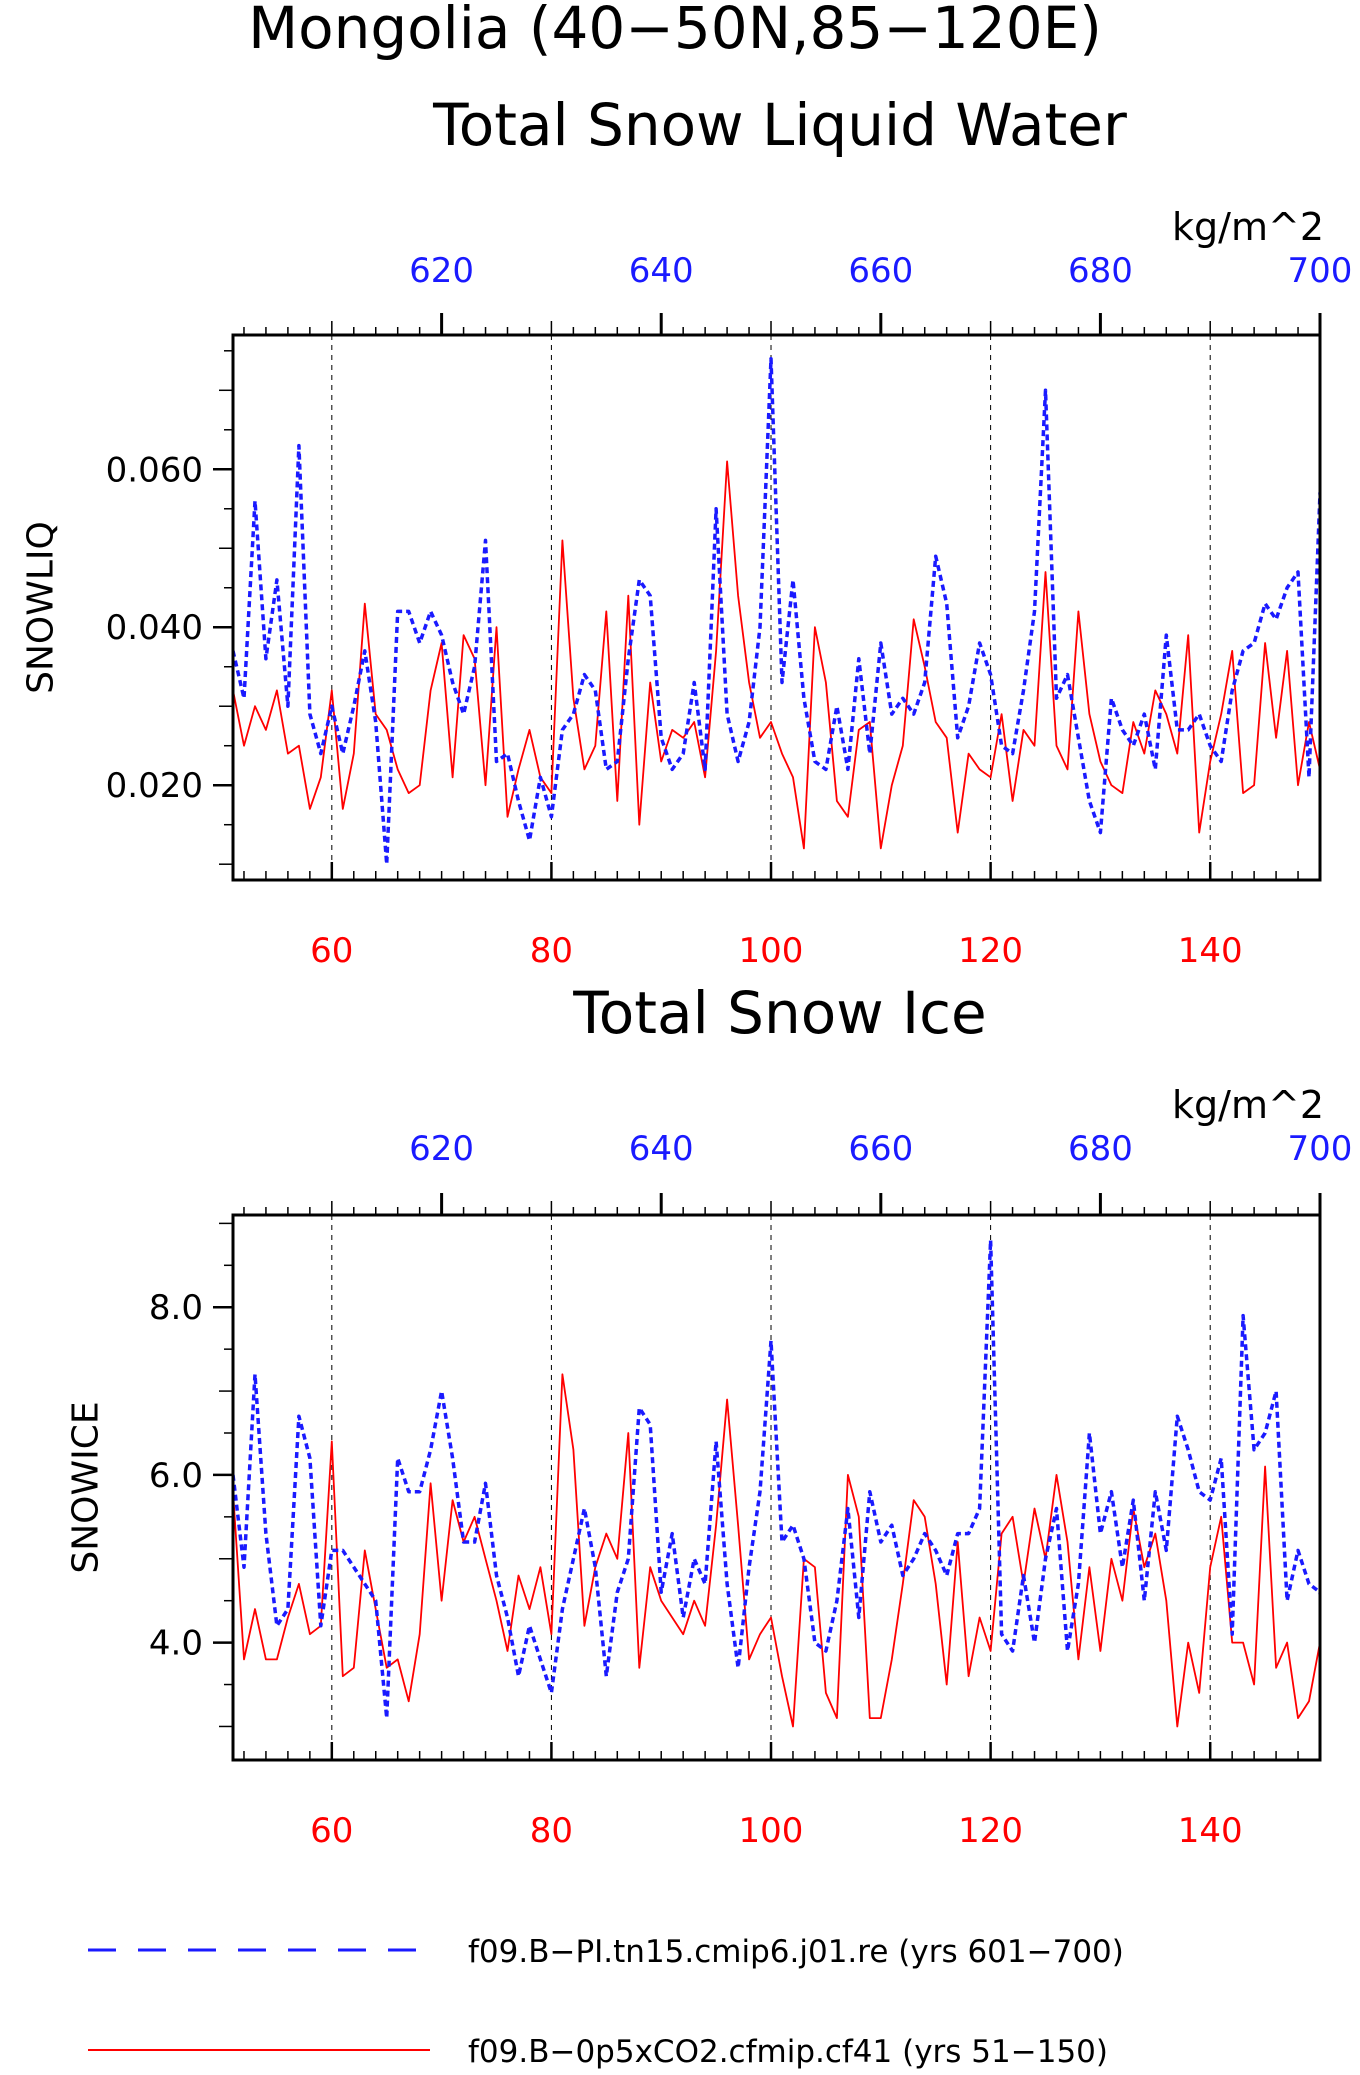 The image size is (1360, 2075). Describe the element at coordinates (796, 1952) in the screenshot. I see `legend-label-pi: f09.B−PI.tn15.cmip6.j01.re (yrs 601−700)` at that location.